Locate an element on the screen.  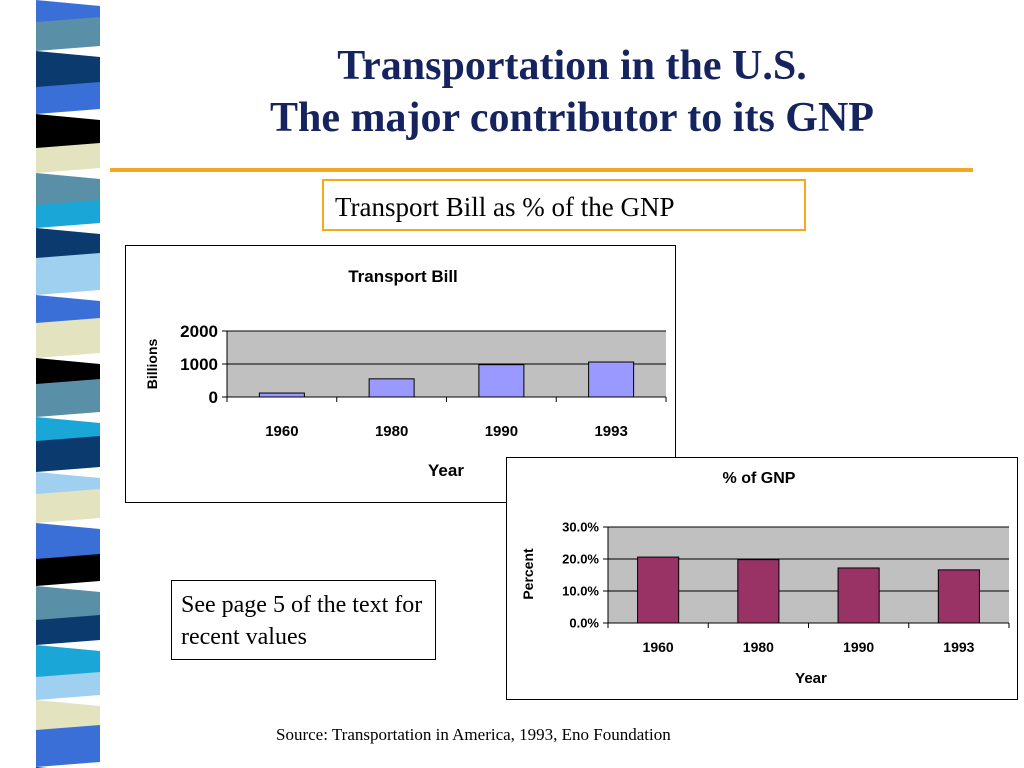
y-tick-label: 0 is located at coordinates (213, 397).